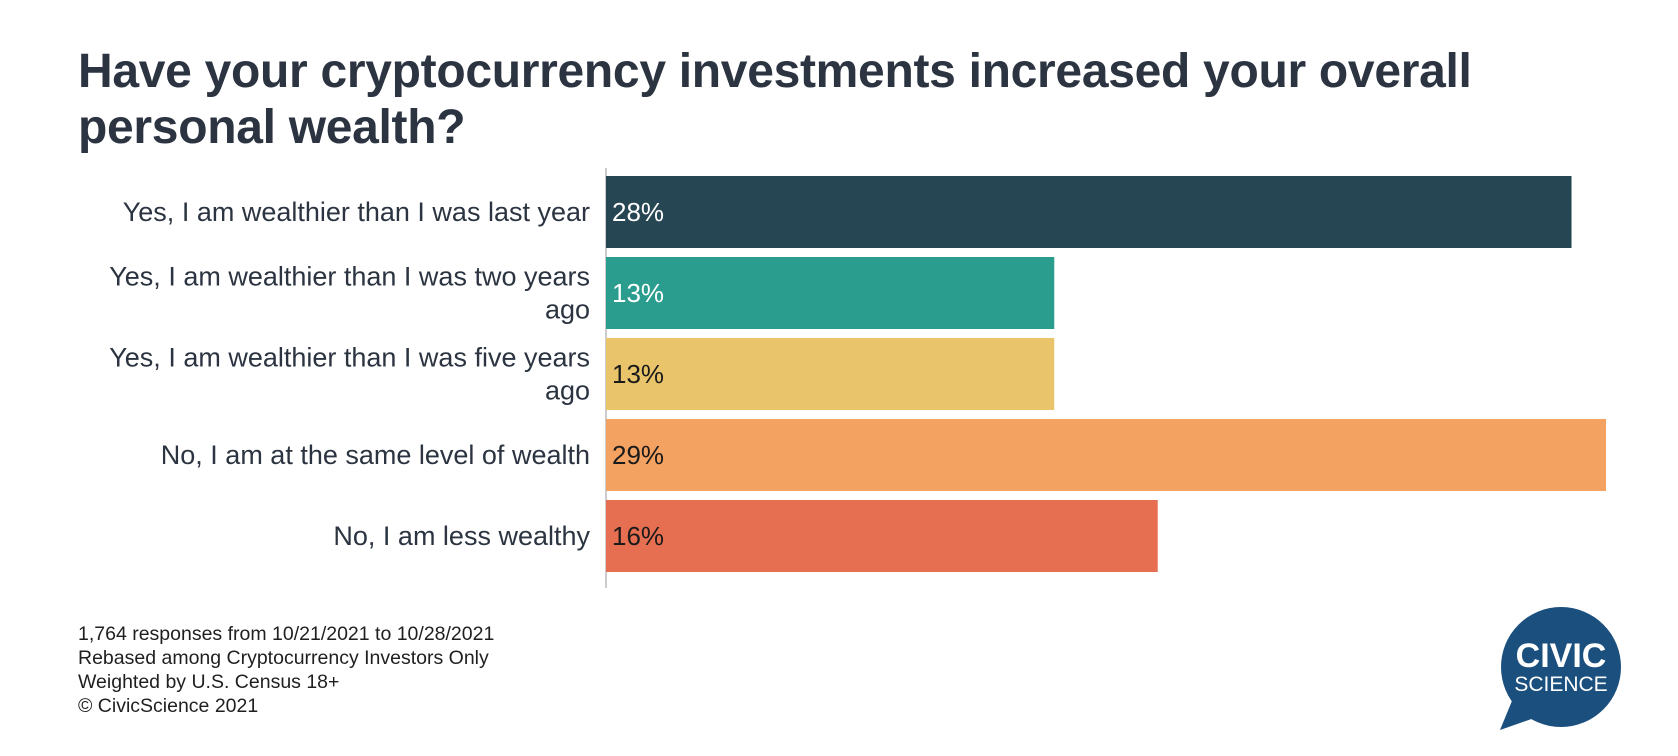 The image size is (1678, 756). What do you see at coordinates (638, 455) in the screenshot?
I see `bar-value-label-4: 29%` at bounding box center [638, 455].